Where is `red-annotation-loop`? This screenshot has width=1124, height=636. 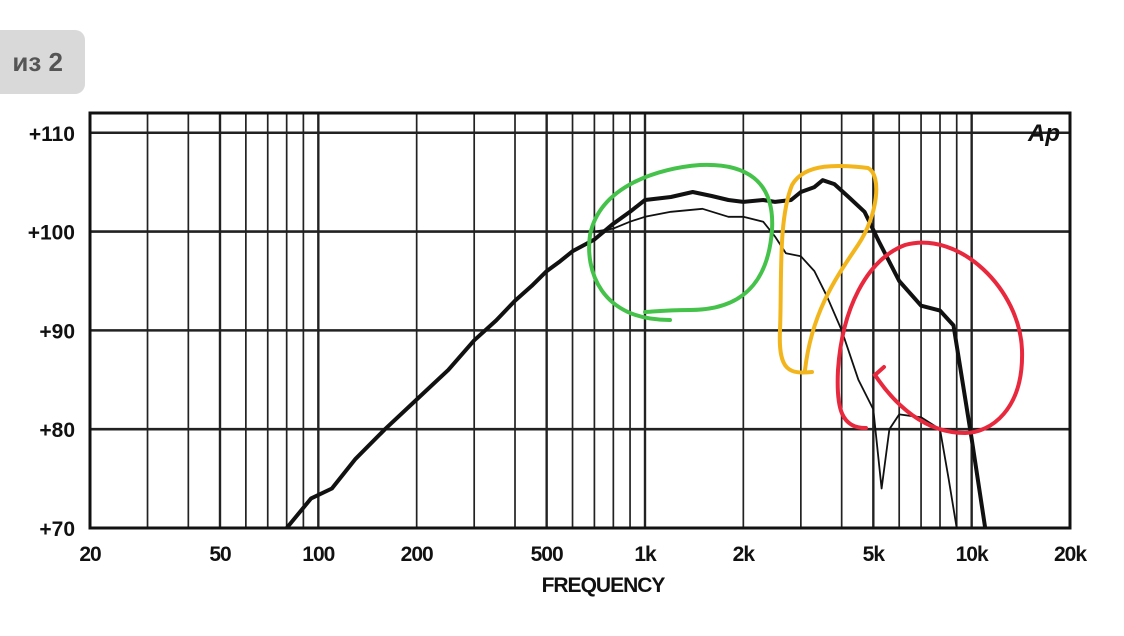
red-annotation-loop is located at coordinates (930, 338).